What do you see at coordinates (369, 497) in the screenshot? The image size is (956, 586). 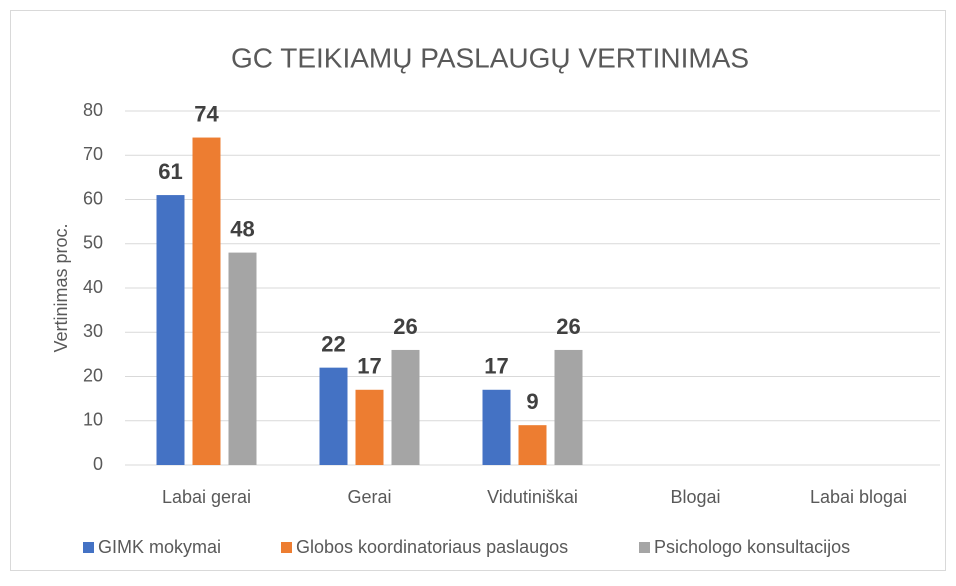 I see `x-tick-label: Gerai` at bounding box center [369, 497].